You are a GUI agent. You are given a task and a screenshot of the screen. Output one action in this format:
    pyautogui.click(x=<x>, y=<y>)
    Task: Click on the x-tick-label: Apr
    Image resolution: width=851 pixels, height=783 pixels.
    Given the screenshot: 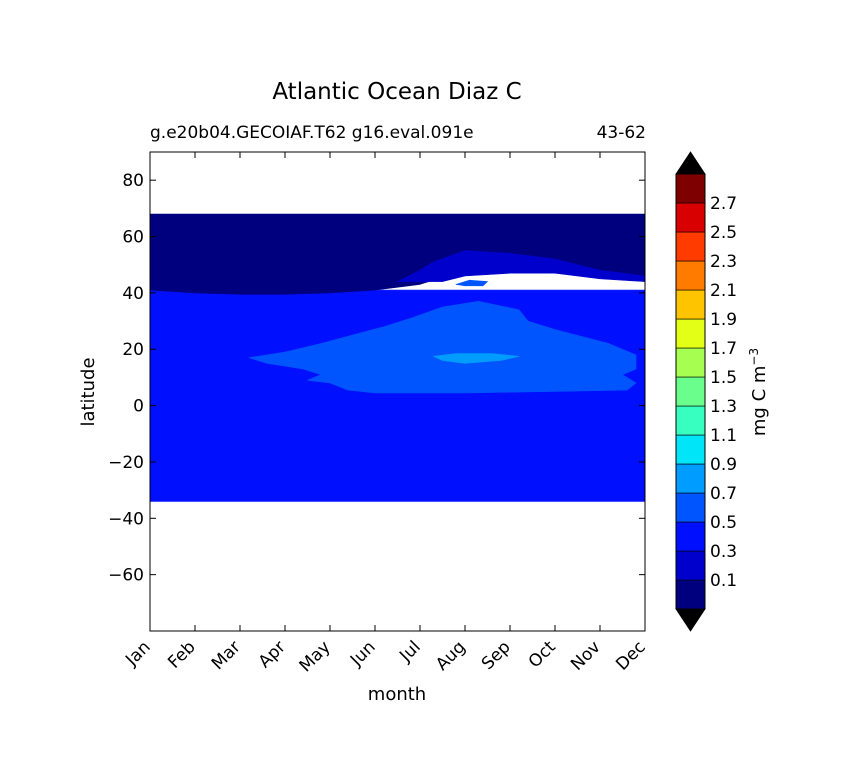 What is the action you would take?
    pyautogui.click(x=272, y=654)
    